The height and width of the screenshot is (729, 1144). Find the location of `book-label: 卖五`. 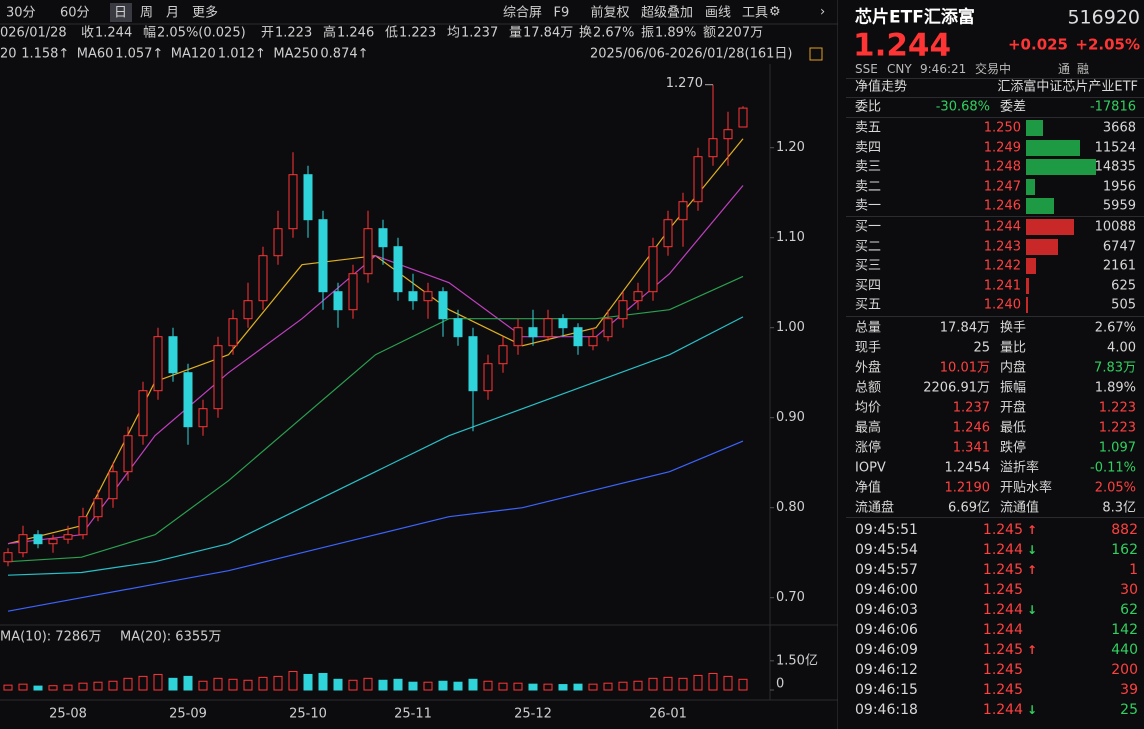

book-label: 卖五 is located at coordinates (868, 128).